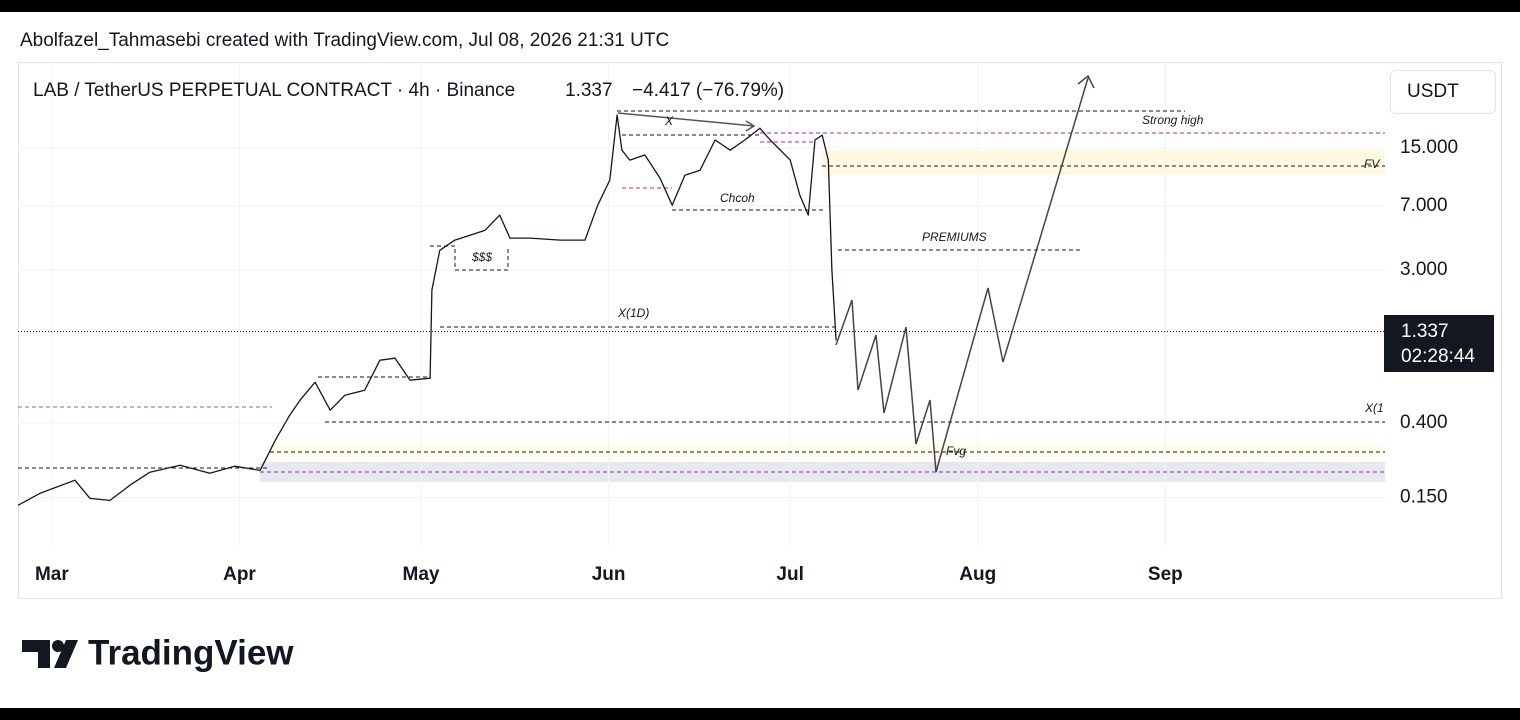 This screenshot has width=1520, height=720. I want to click on annotation: X(1D), so click(633, 313).